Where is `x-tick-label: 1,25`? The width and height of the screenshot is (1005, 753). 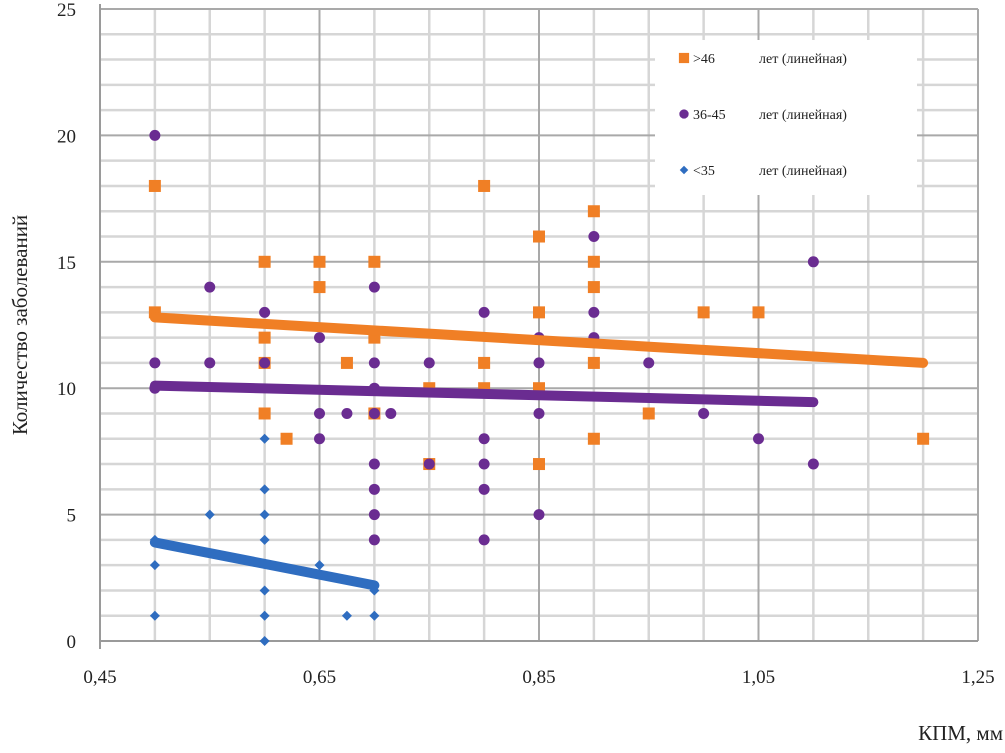
x-tick-label: 1,25 is located at coordinates (977, 677).